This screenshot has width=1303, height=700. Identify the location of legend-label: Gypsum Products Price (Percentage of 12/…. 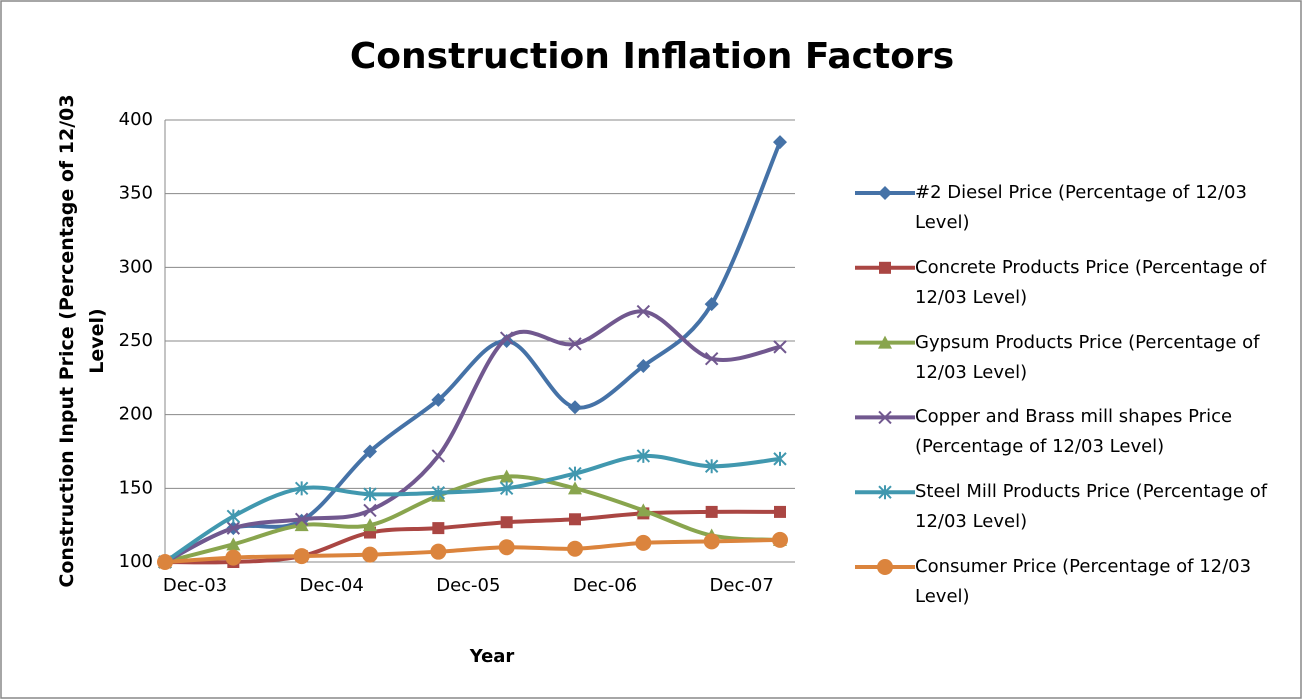
(1087, 357).